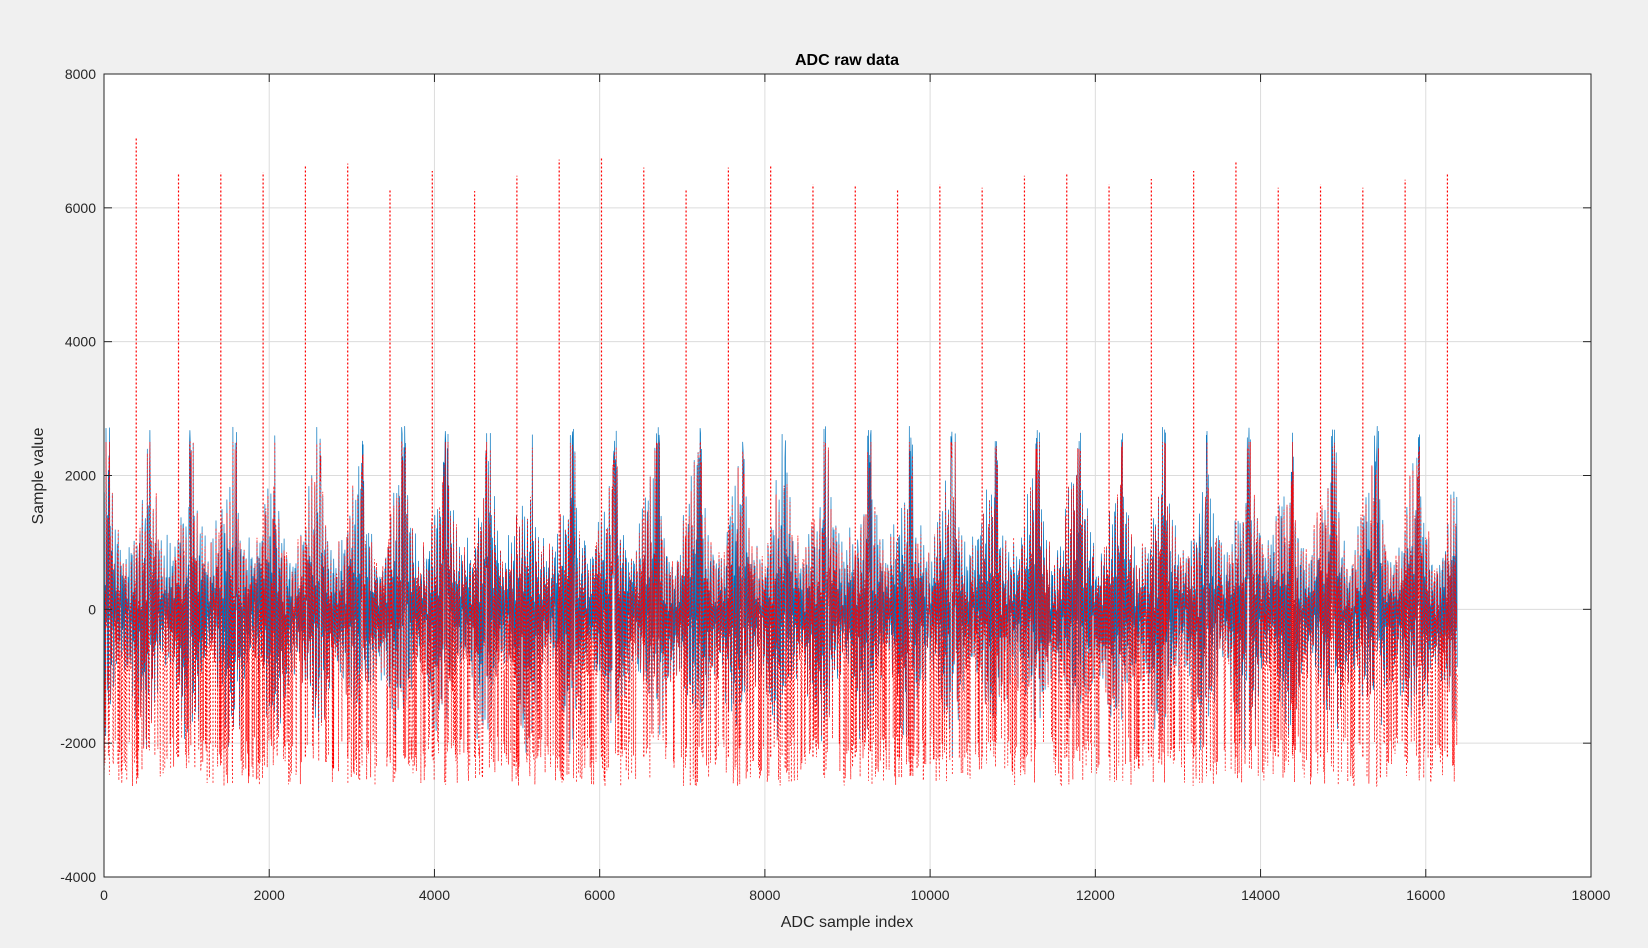 The width and height of the screenshot is (1648, 948). Describe the element at coordinates (1591, 895) in the screenshot. I see `x-tick-label: 18000` at that location.